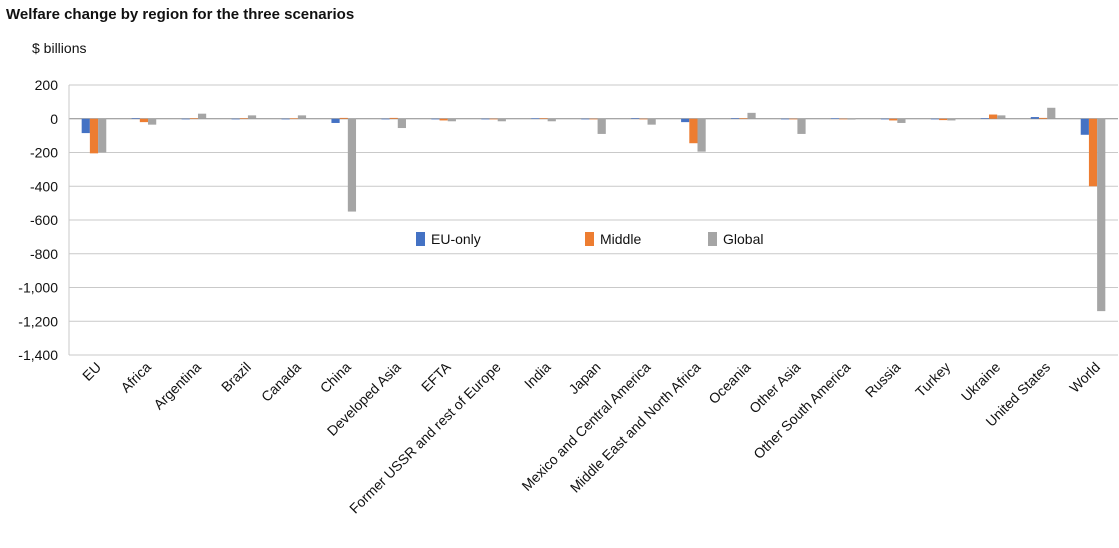 The height and width of the screenshot is (548, 1119). What do you see at coordinates (38, 321) in the screenshot?
I see `y-tick-label: -1,200` at bounding box center [38, 321].